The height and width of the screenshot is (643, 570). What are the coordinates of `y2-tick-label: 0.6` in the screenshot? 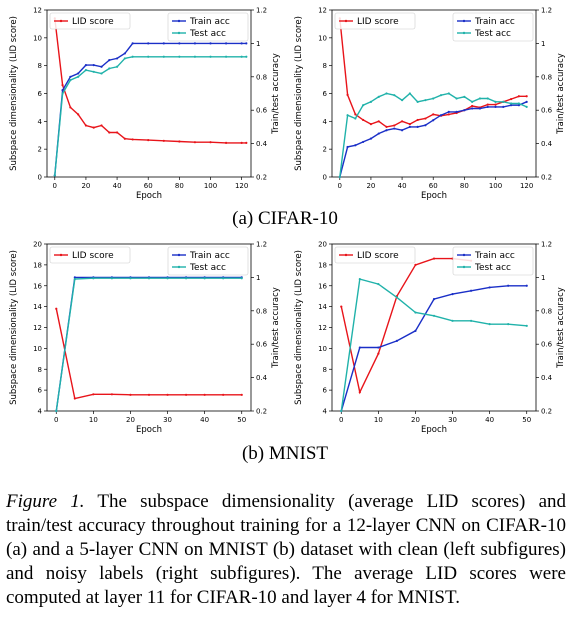 It's located at (547, 345).